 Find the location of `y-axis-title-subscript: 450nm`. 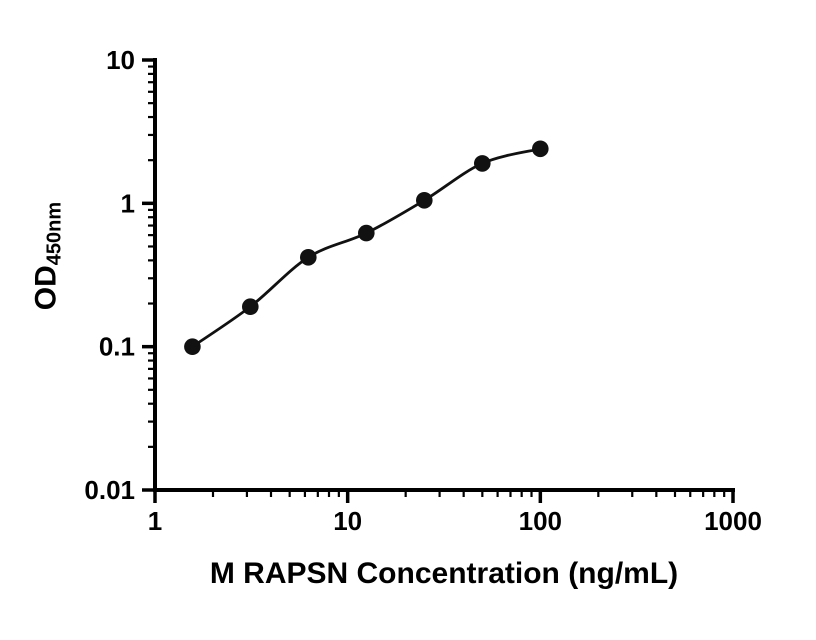

y-axis-title-subscript: 450nm is located at coordinates (54, 233).